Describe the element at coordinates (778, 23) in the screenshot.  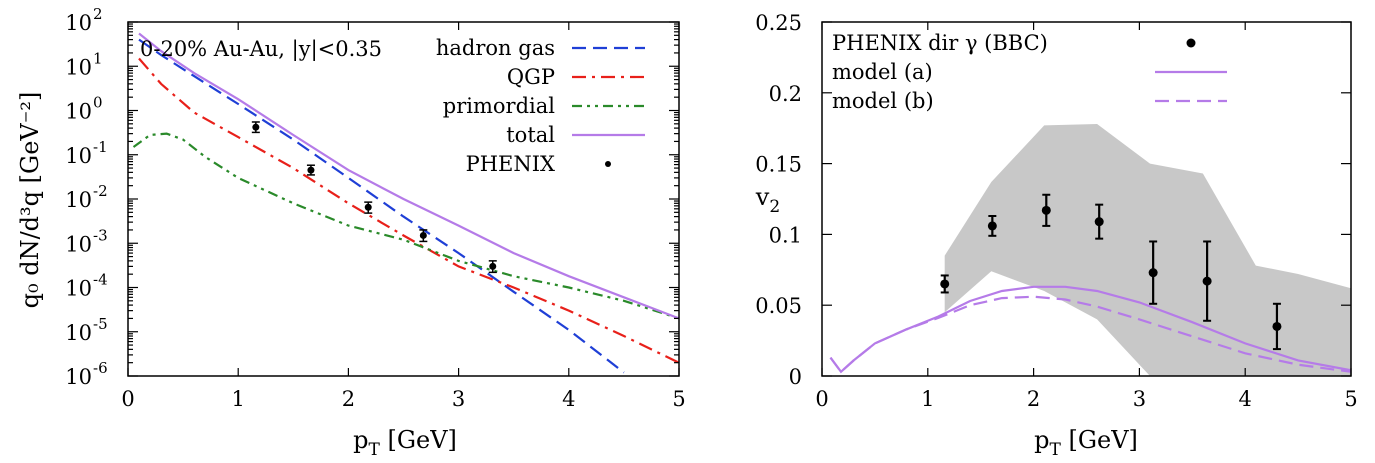
I see `right-y-tick-label: 0.25` at that location.